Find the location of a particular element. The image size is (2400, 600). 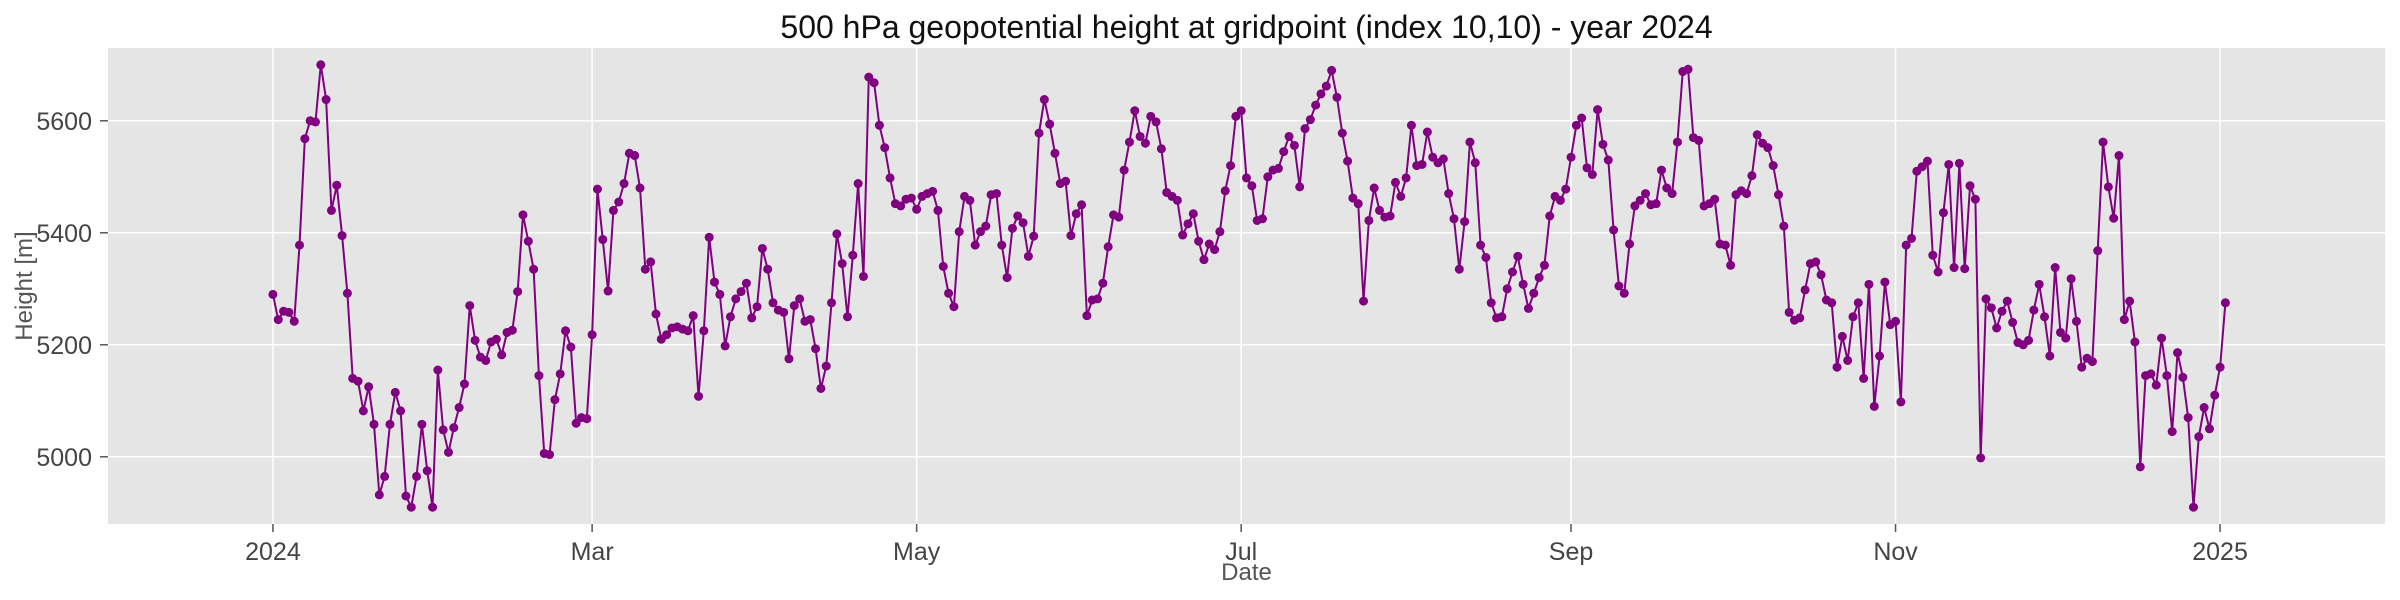

x-tick-label: Mar is located at coordinates (592, 552).